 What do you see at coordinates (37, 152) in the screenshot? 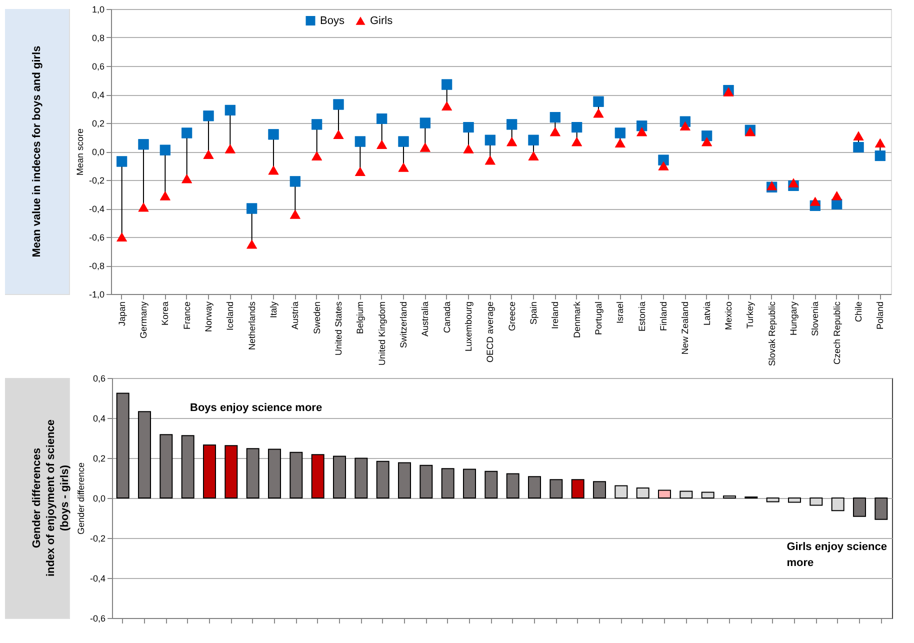
I see `text: Mean value in indeces for boys and girls` at bounding box center [37, 152].